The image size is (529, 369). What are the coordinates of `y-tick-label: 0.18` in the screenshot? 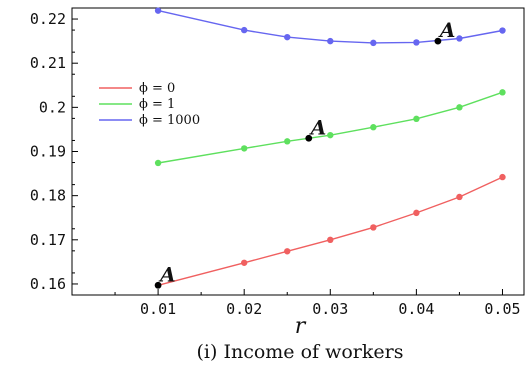 It's located at (48, 196).